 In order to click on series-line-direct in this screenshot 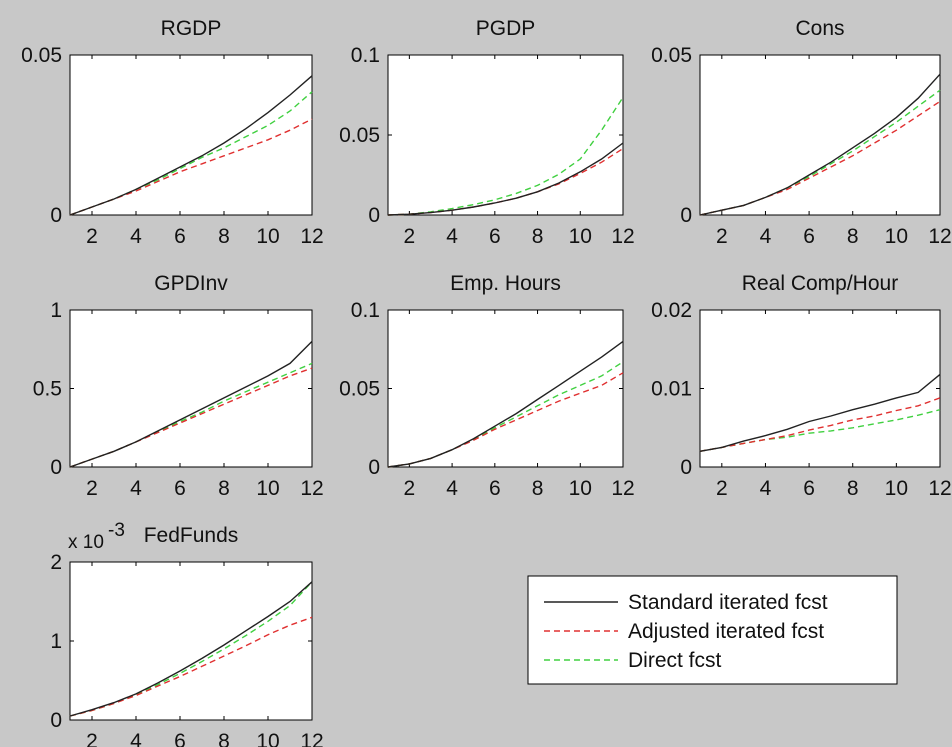, I will do `click(505, 414)`.